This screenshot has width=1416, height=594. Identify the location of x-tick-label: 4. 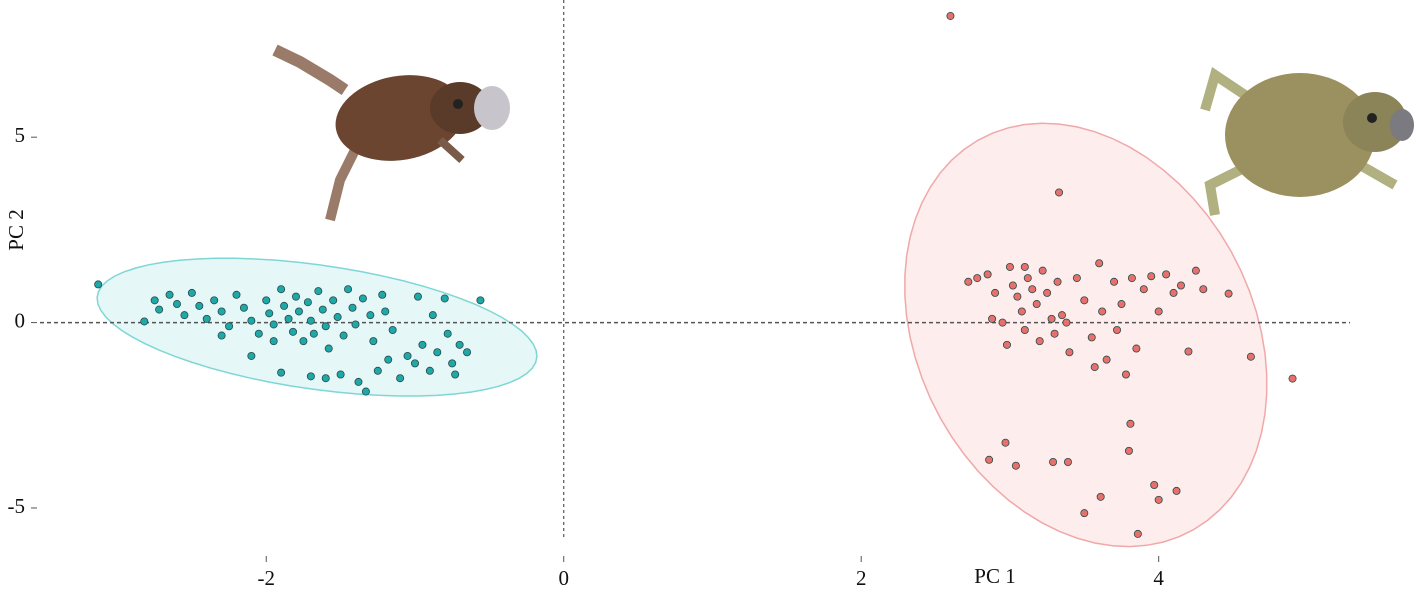
(1158, 578).